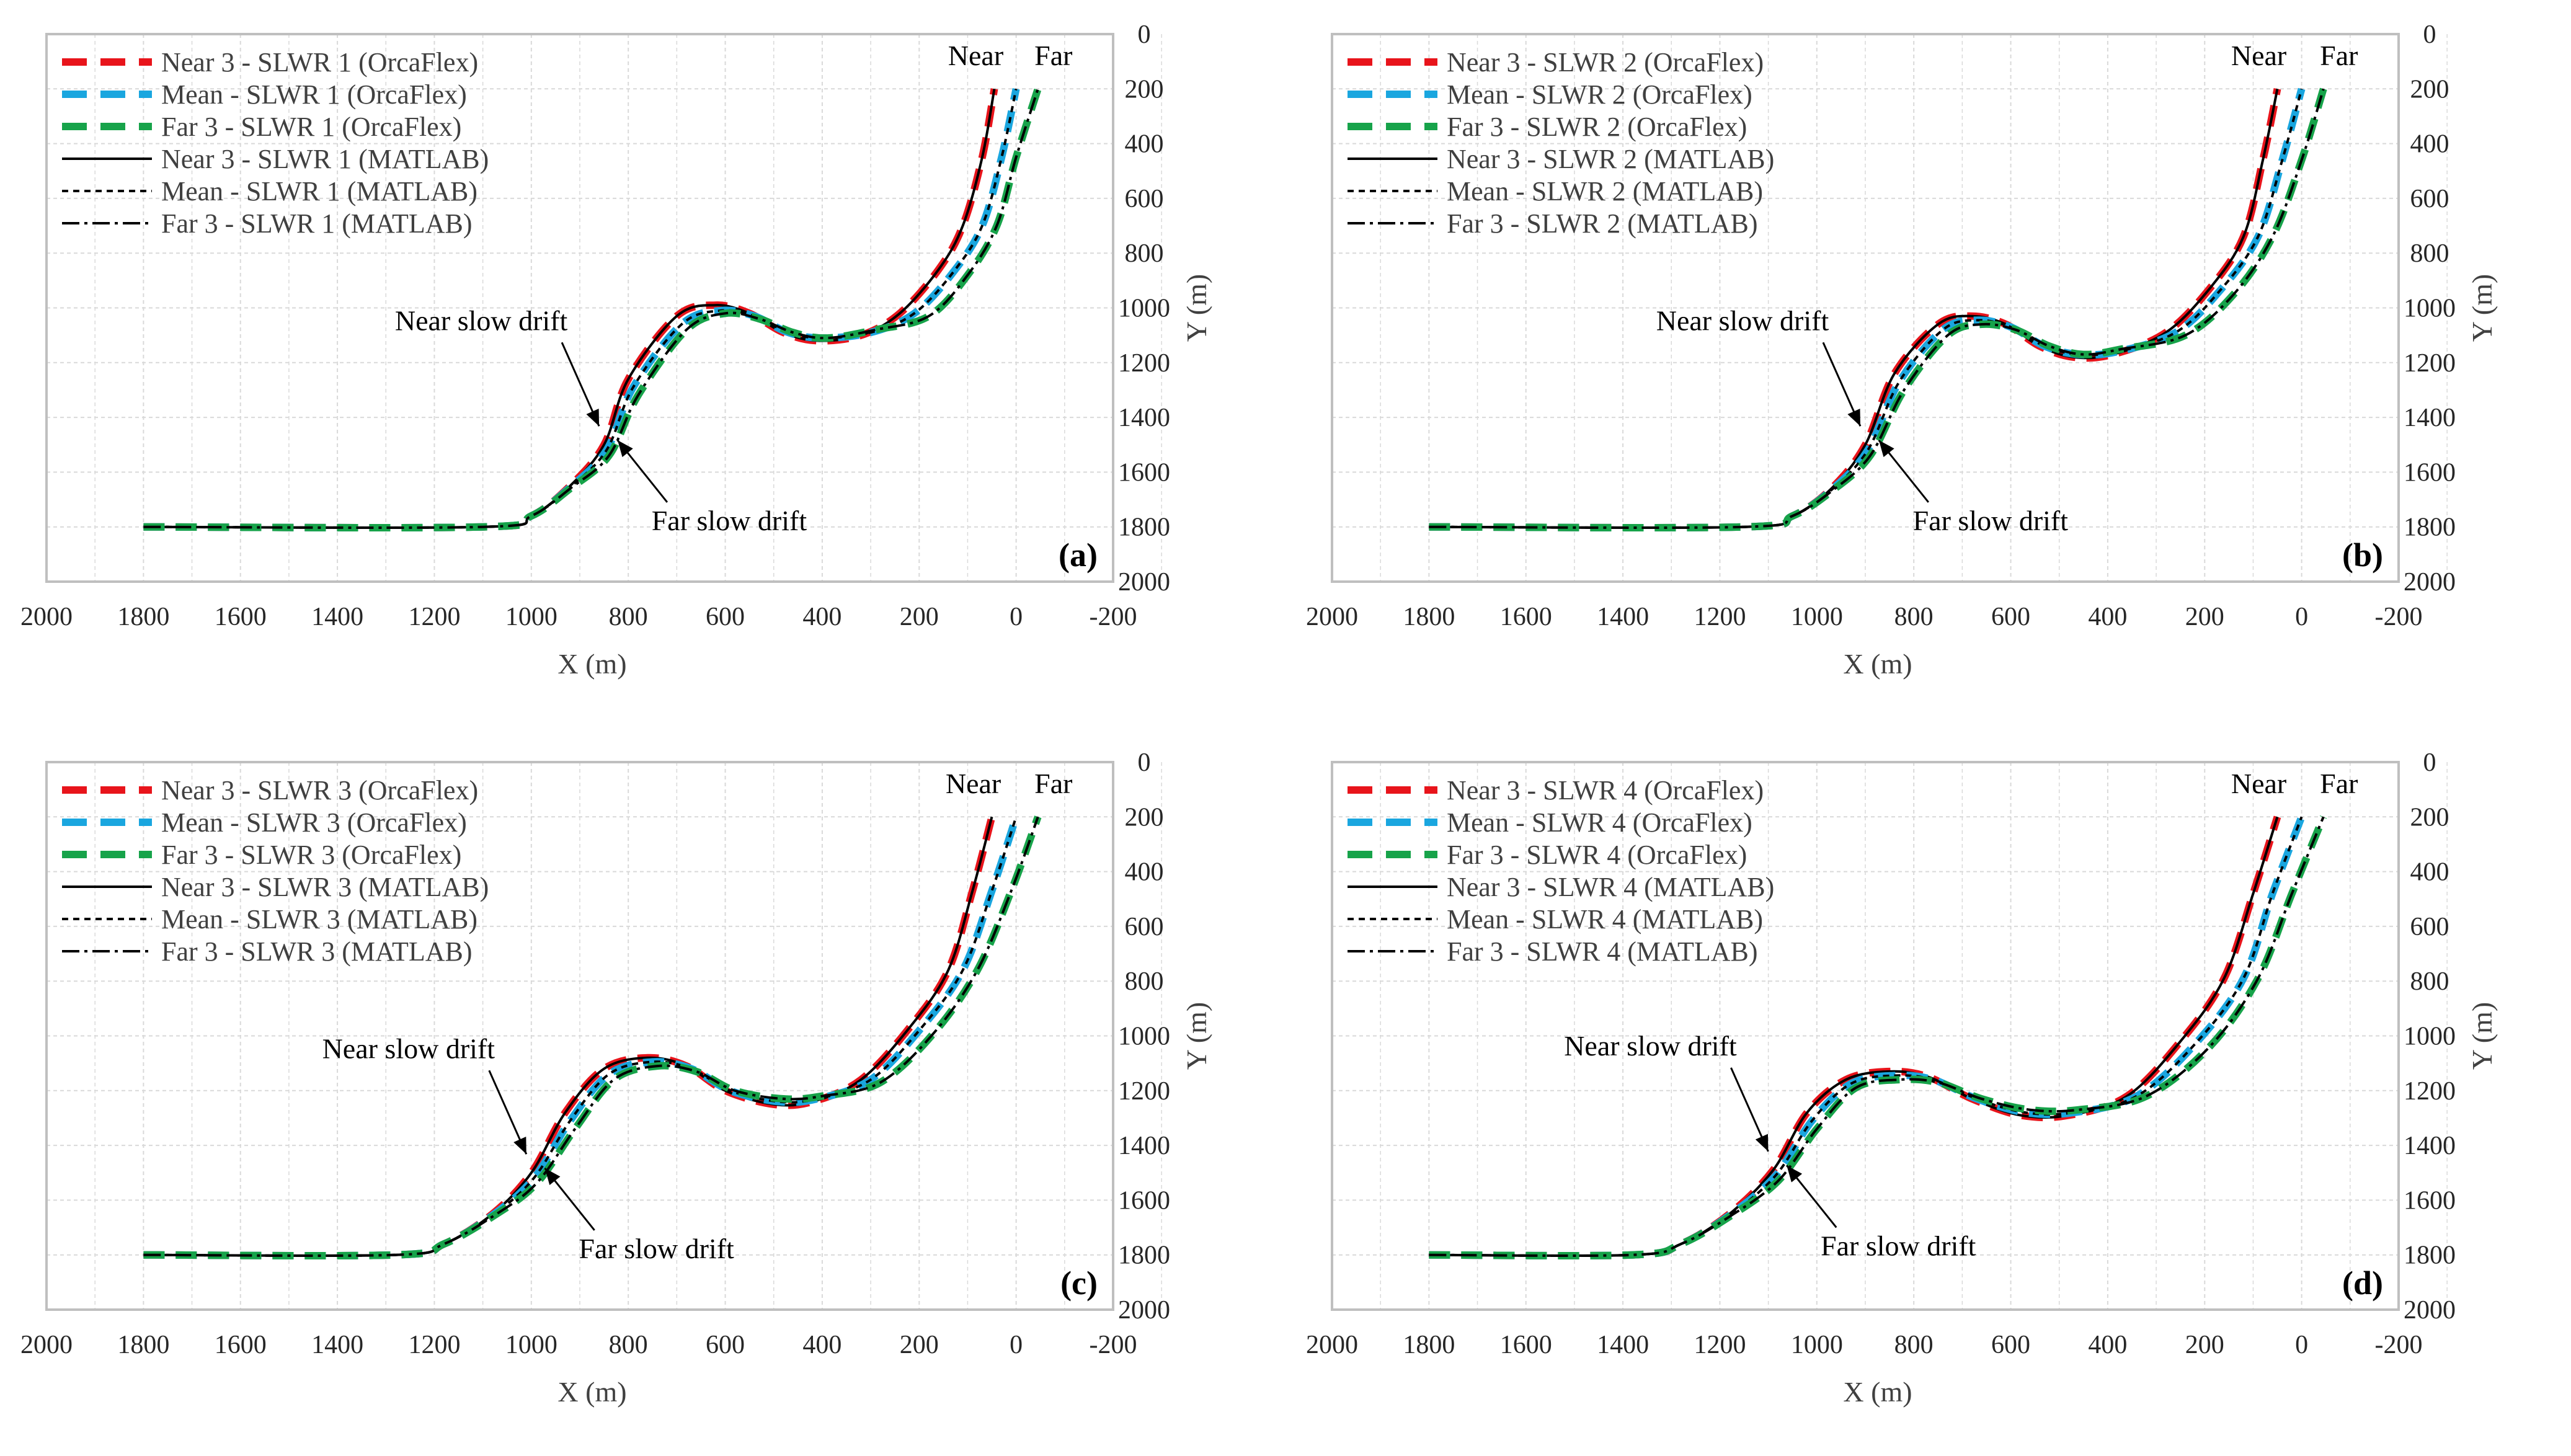 Image resolution: width=2571 pixels, height=1456 pixels. Describe the element at coordinates (314, 95) in the screenshot. I see `legend-label: Mean - SLWR 1 (OrcaFlex)` at that location.